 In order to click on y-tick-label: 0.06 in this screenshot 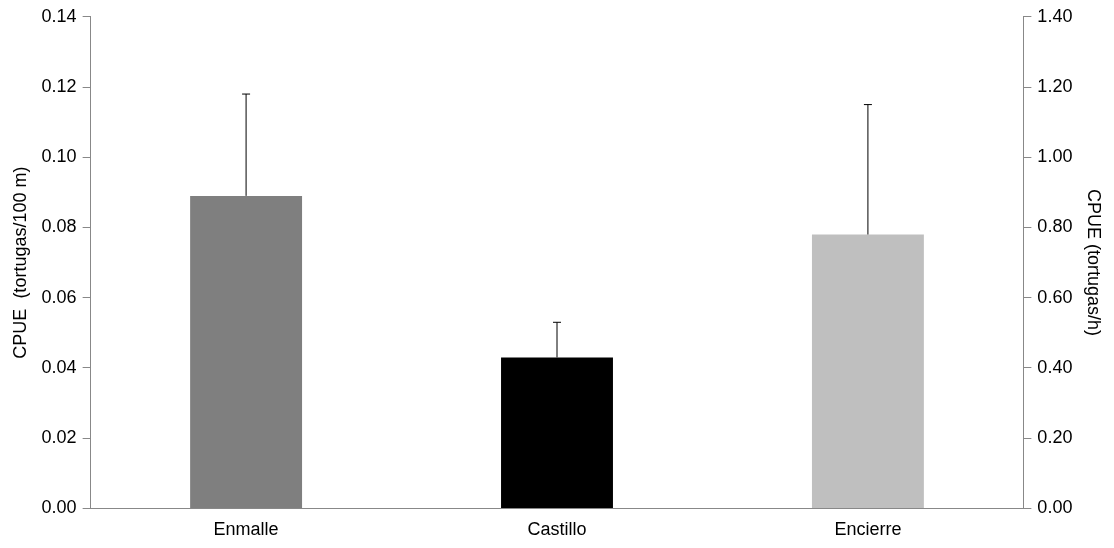, I will do `click(59, 296)`.